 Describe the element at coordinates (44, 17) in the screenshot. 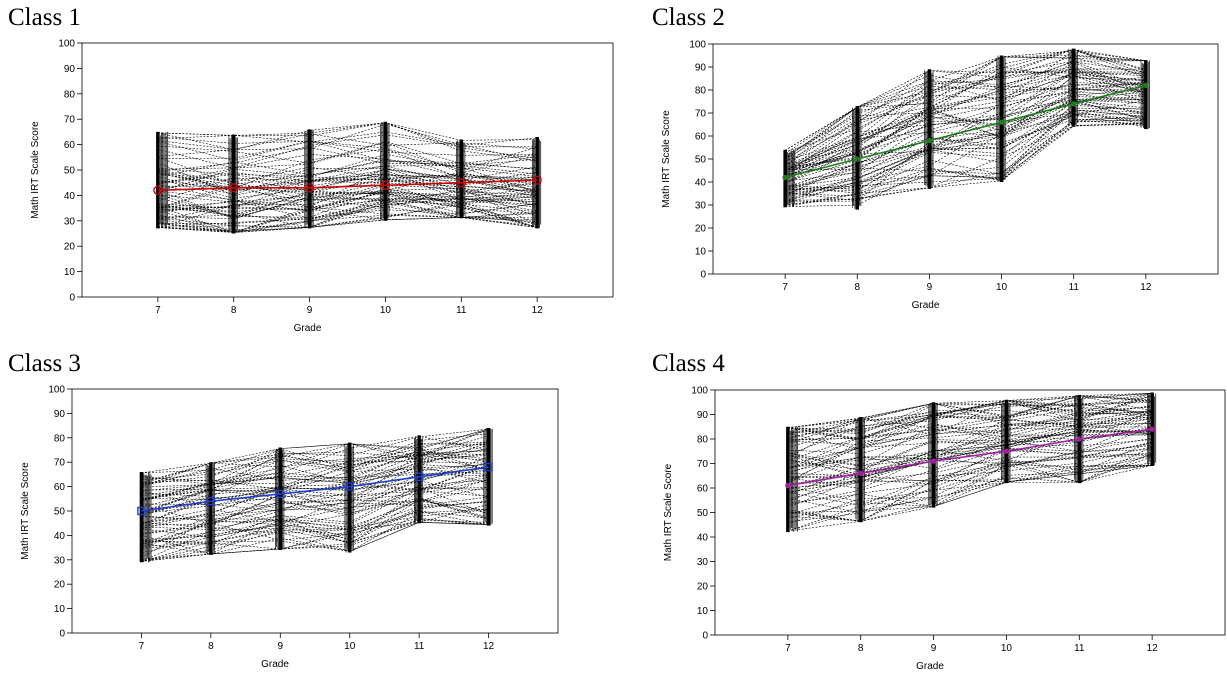

I see `chart-title: Class 1` at that location.